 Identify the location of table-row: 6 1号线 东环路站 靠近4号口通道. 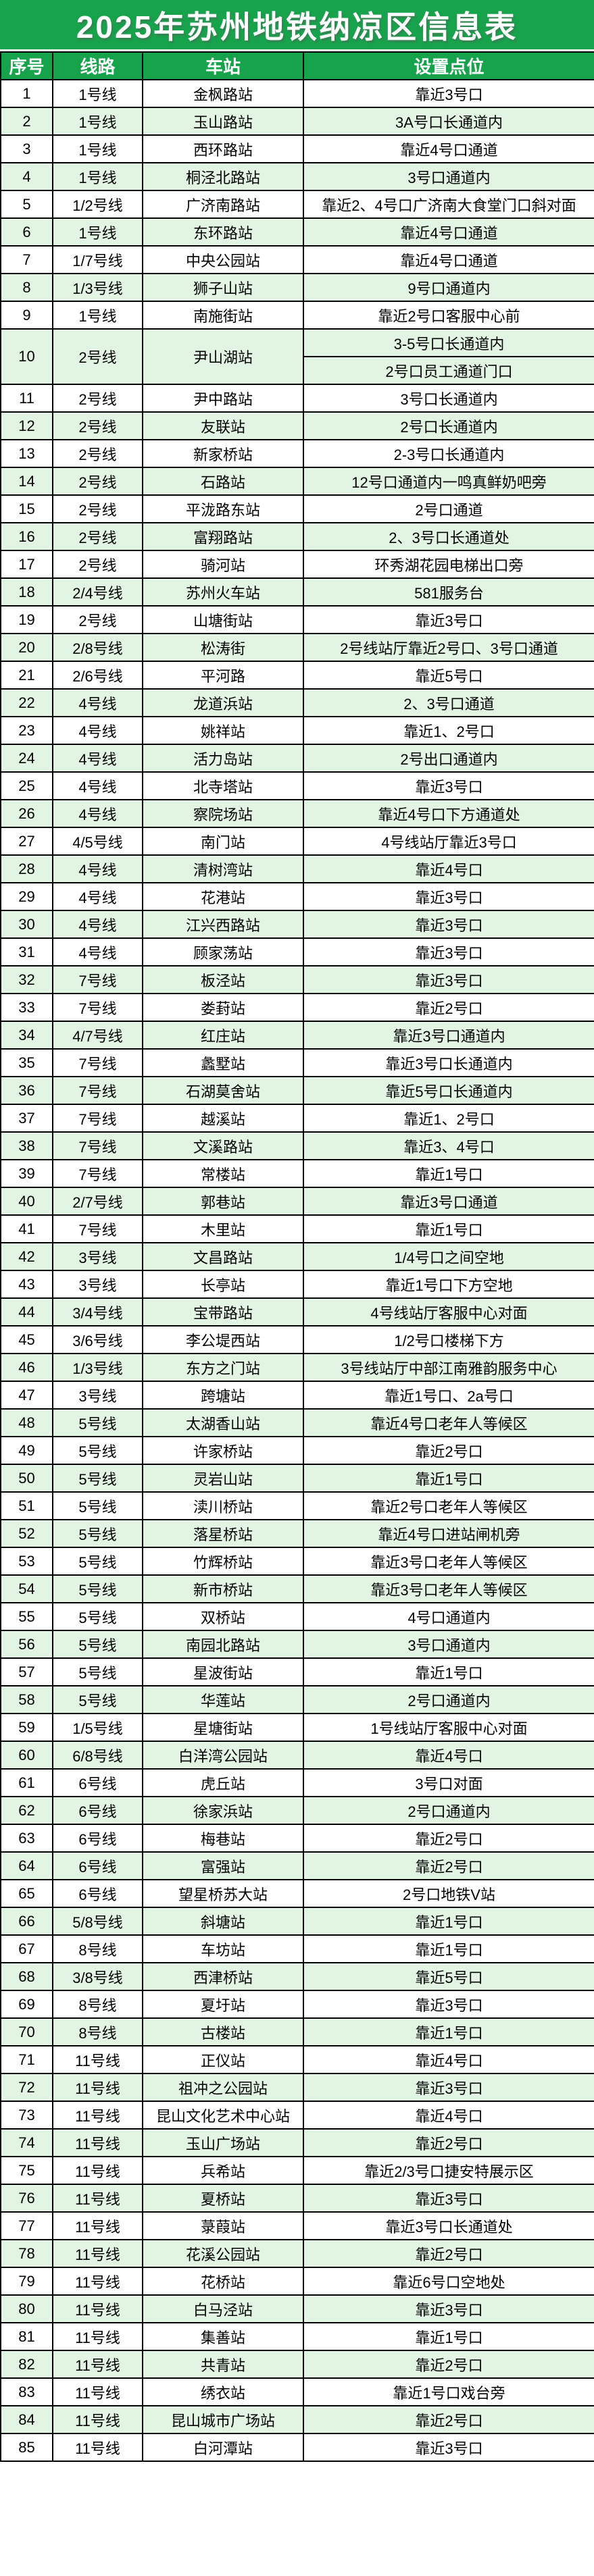
(297, 232).